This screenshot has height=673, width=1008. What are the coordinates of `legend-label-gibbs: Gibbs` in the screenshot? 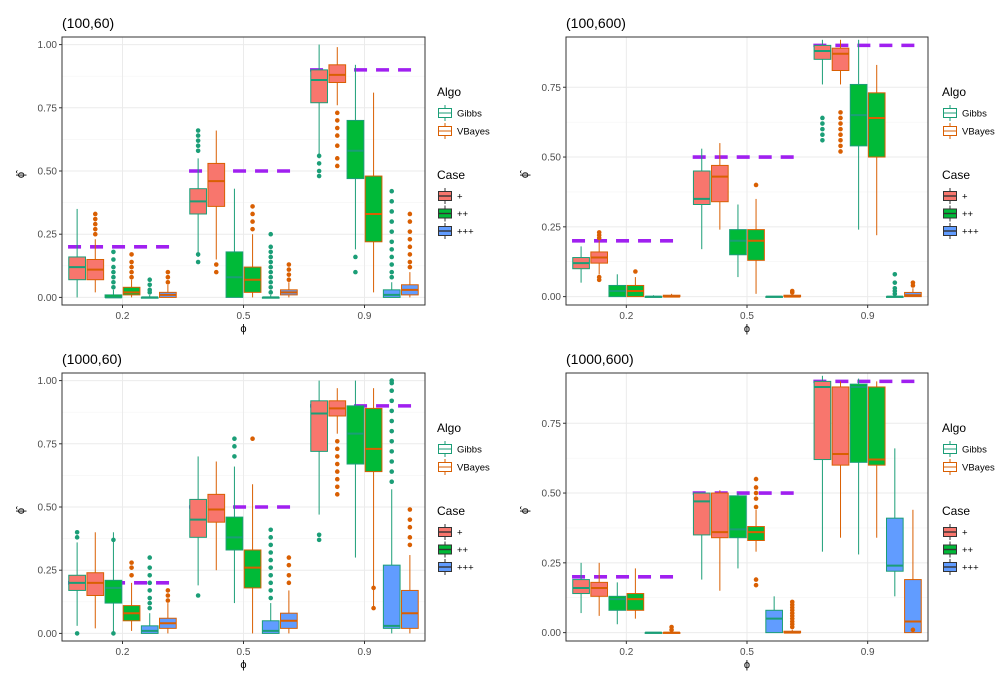 It's located at (974, 450).